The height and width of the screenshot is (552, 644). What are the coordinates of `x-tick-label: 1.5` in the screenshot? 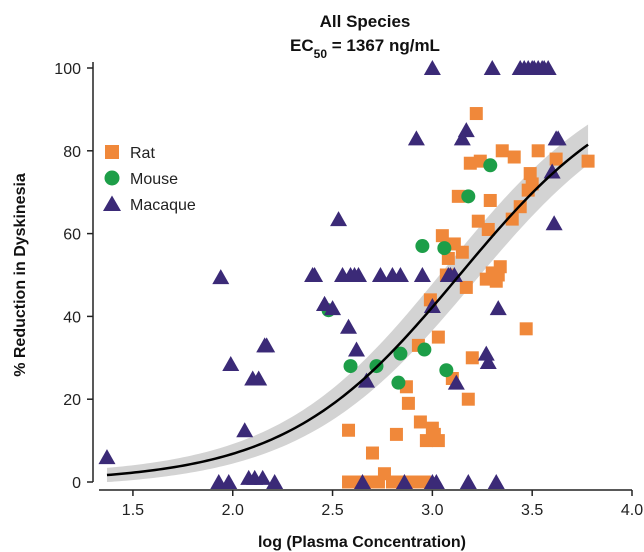 It's located at (133, 510).